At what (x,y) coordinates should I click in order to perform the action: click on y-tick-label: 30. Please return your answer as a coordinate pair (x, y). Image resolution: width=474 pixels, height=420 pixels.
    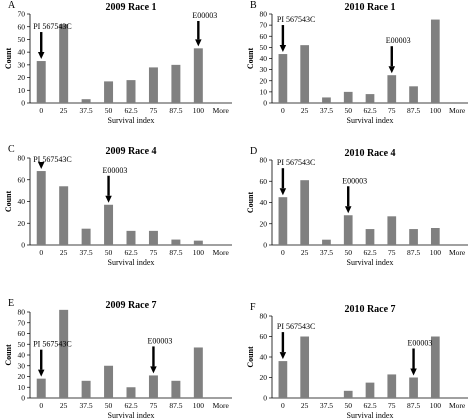
    Looking at the image, I should click on (22, 64).